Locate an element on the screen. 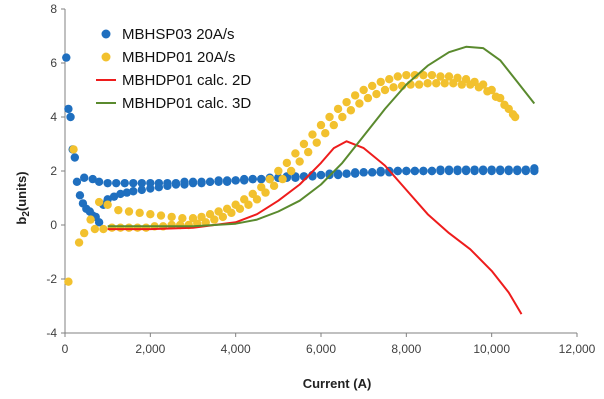  legend-label: MBHDP01 20A/s is located at coordinates (178, 57).